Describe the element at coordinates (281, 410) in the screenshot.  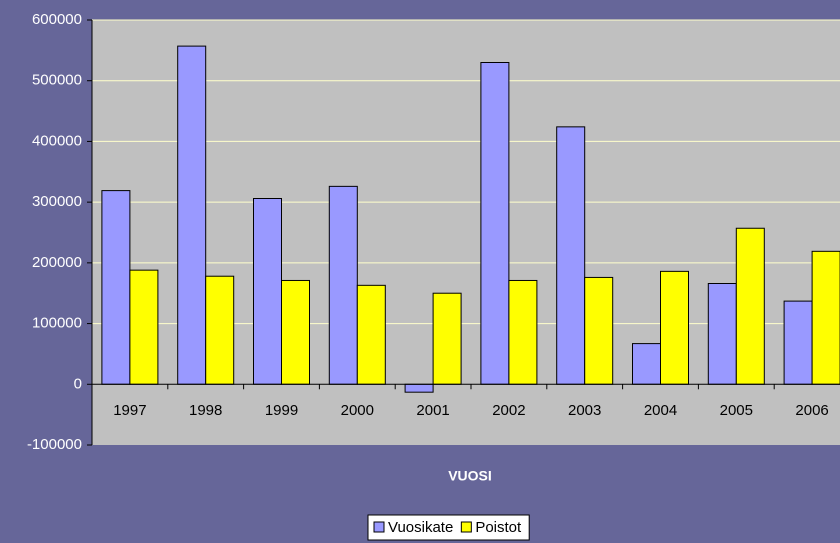
I see `x-tick-label: 1999` at that location.